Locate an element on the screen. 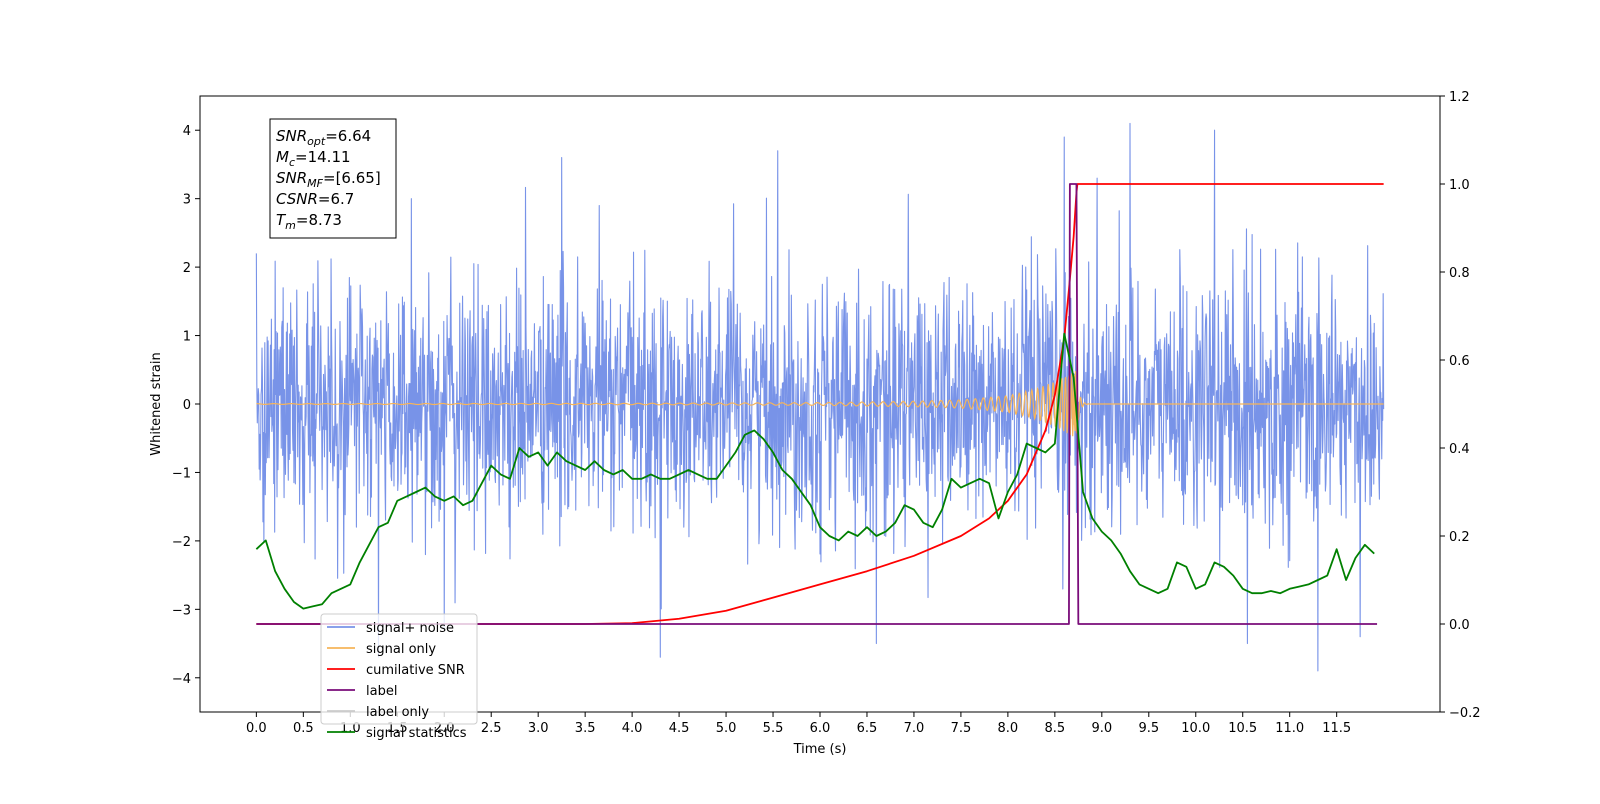 Image resolution: width=1600 pixels, height=804 pixels. info-subscript: c is located at coordinates (292, 162).